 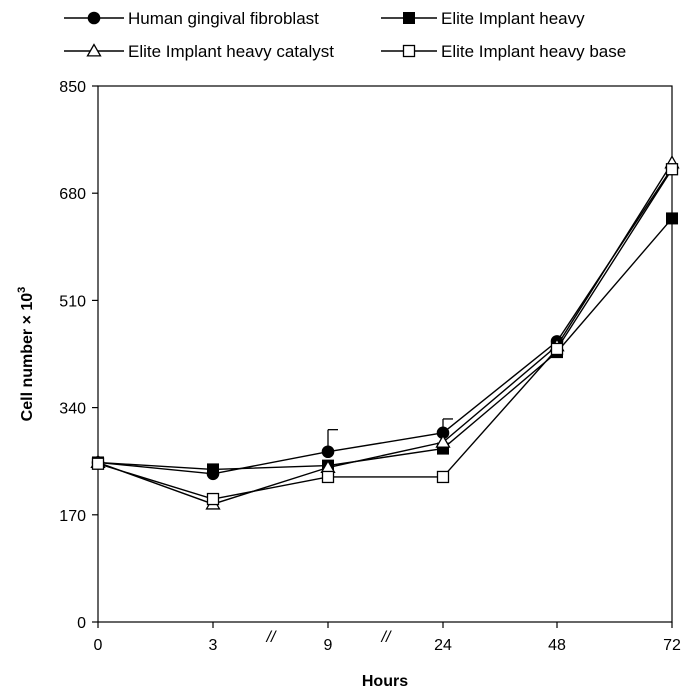 What do you see at coordinates (385, 681) in the screenshot?
I see `x-axis-title: Hours` at bounding box center [385, 681].